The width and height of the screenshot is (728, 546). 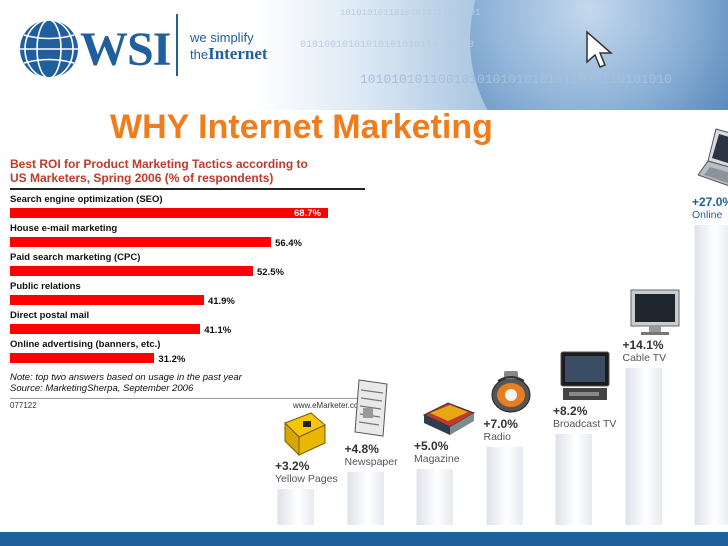 I want to click on bar-category-label: Public relations, so click(x=45, y=286).